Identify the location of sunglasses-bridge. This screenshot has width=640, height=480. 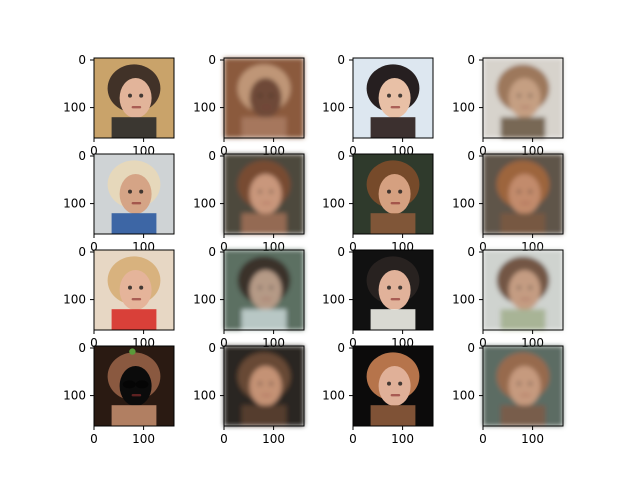
(136, 384).